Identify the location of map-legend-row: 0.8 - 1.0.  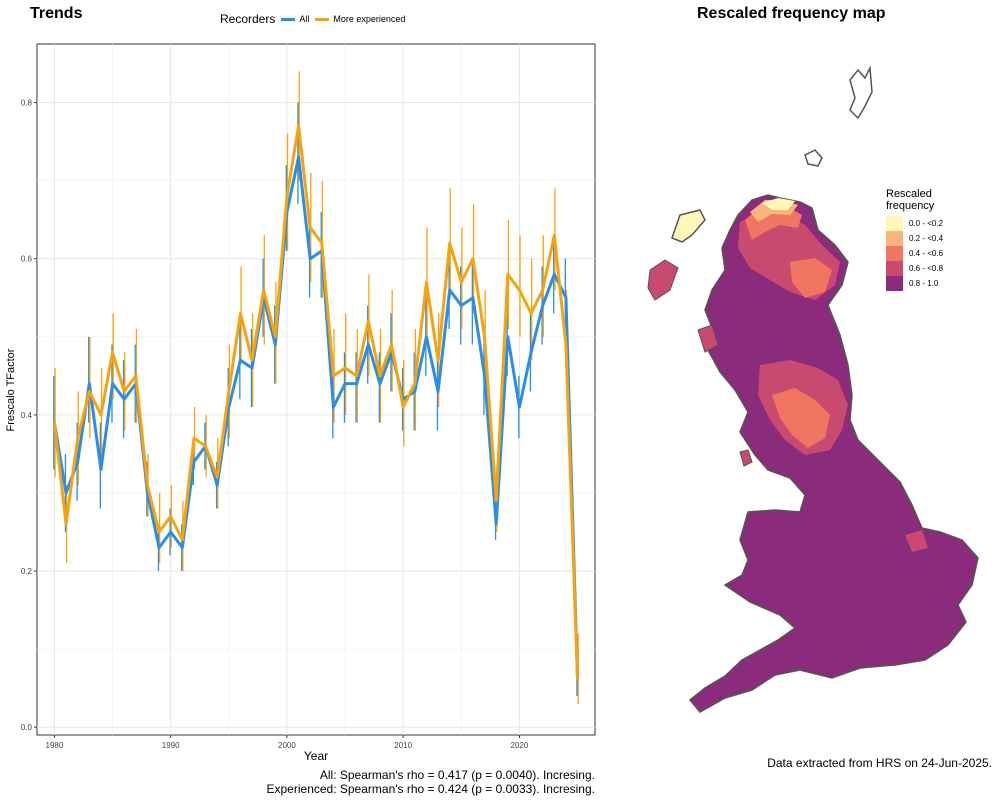
(914, 283).